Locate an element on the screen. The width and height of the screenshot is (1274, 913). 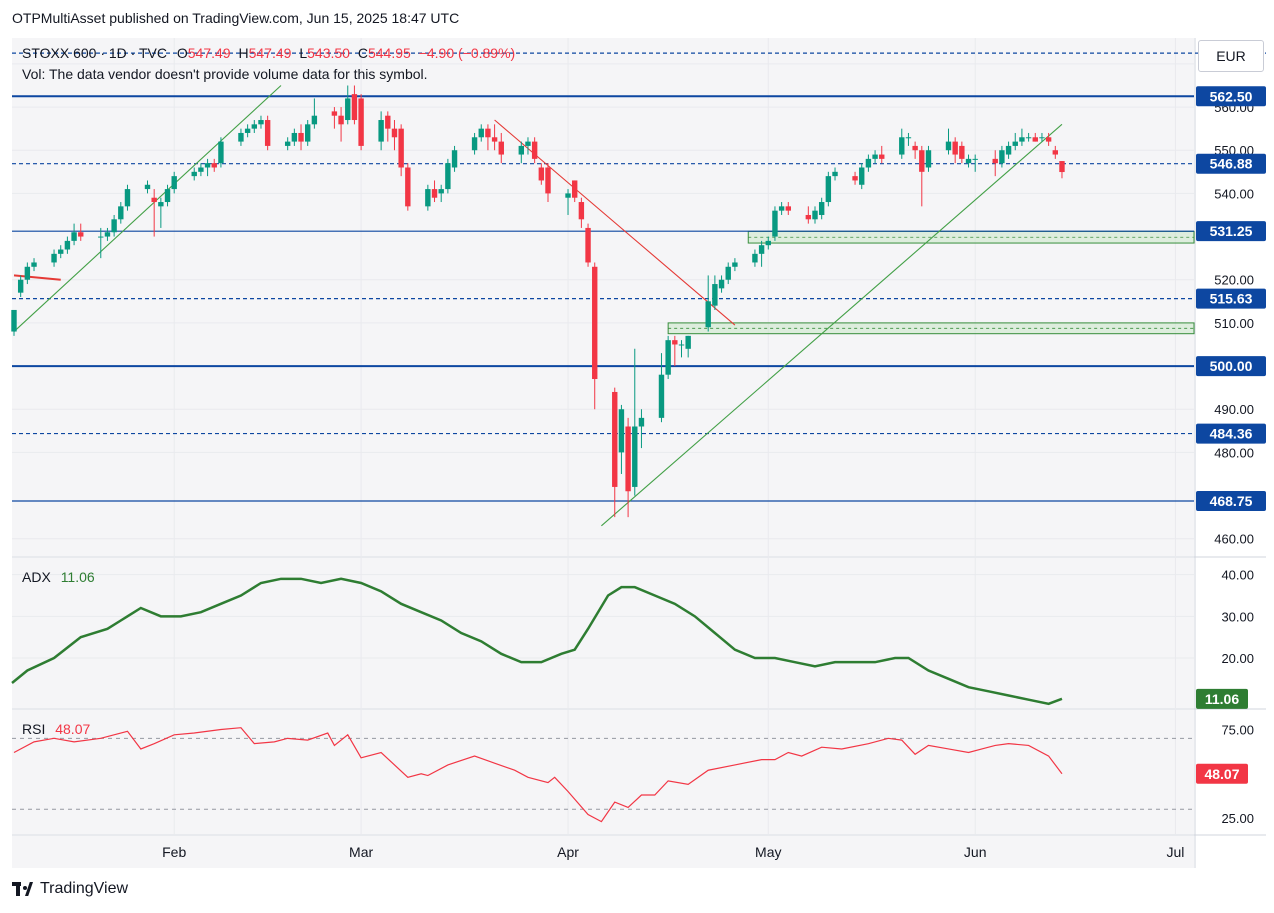
rsi-legend: RSI 48.07 is located at coordinates (56, 729).